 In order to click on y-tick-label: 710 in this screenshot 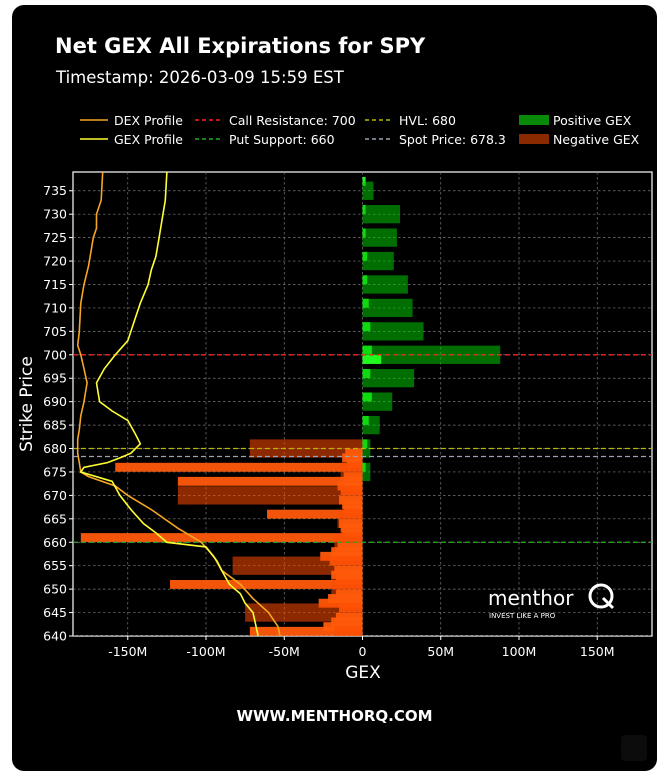, I will do `click(55, 307)`.